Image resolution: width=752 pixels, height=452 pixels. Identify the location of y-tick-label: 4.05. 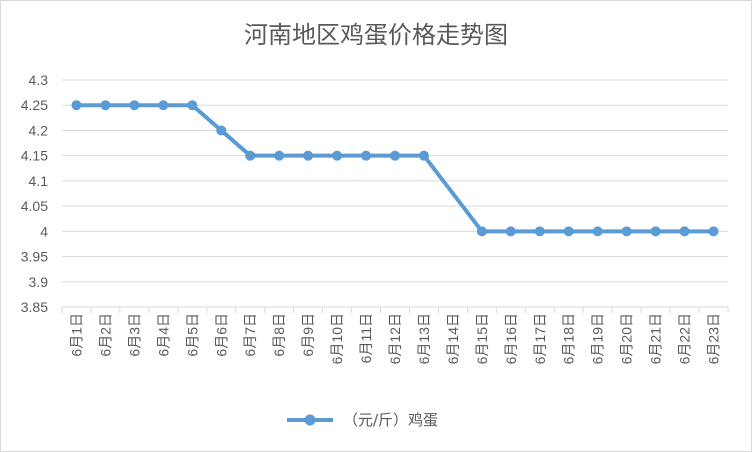
(34, 206).